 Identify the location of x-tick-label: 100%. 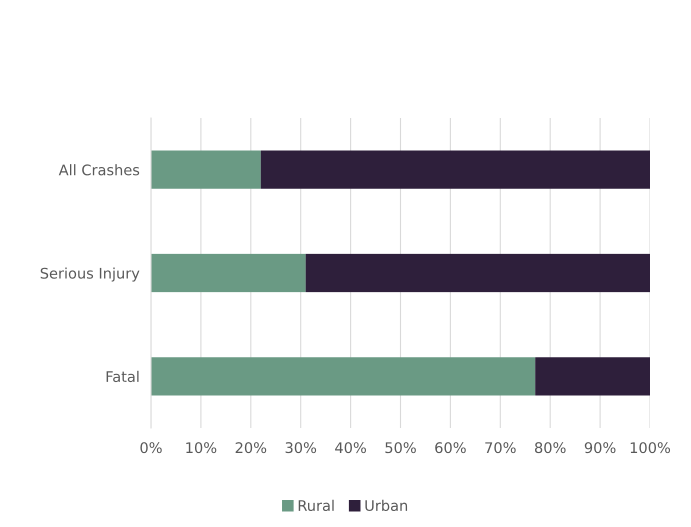
(650, 448).